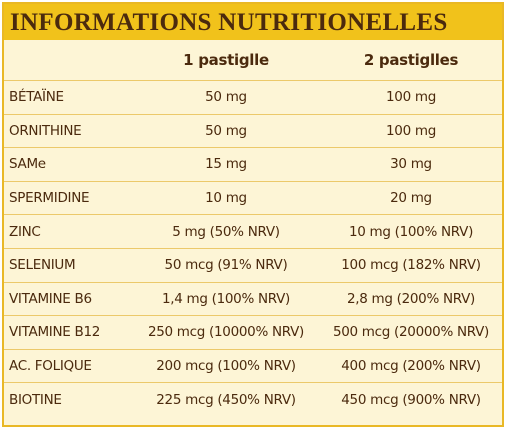 The width and height of the screenshot is (506, 429). I want to click on nutrient-amount: 225 mcg (450% NRV), so click(226, 399).